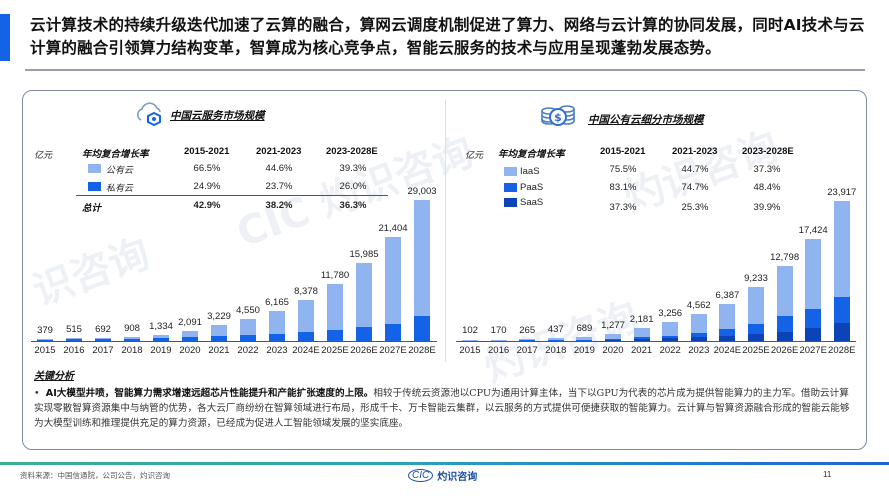 The image size is (889, 500). What do you see at coordinates (94, 186) in the screenshot?
I see `legend-swatch-private` at bounding box center [94, 186].